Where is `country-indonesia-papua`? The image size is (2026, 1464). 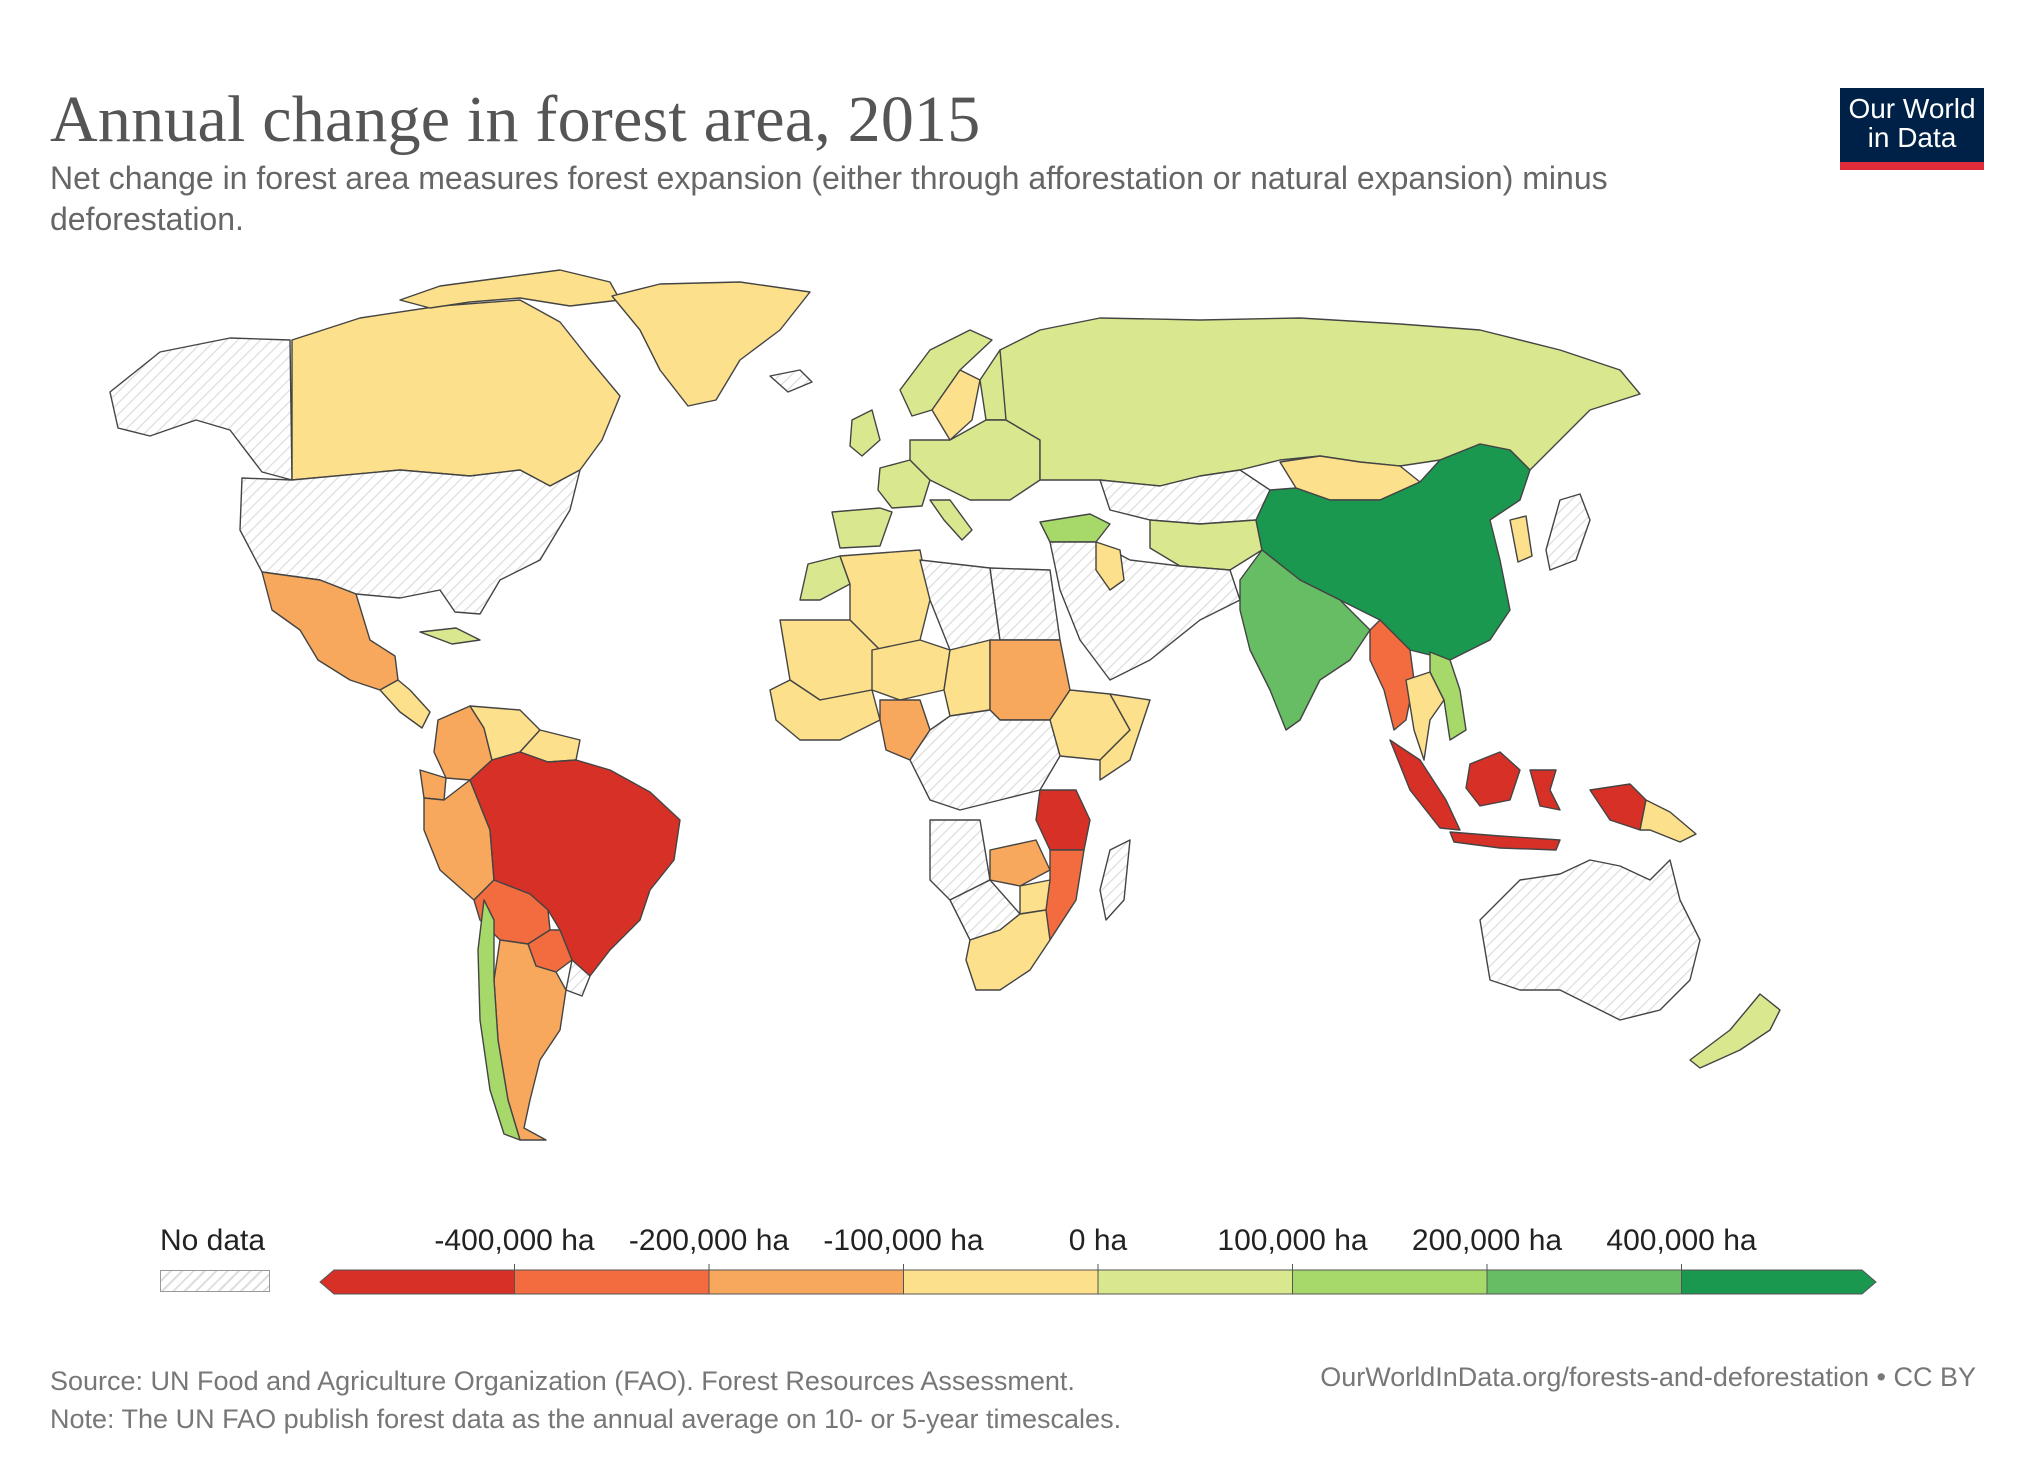
country-indonesia-papua is located at coordinates (1618, 807).